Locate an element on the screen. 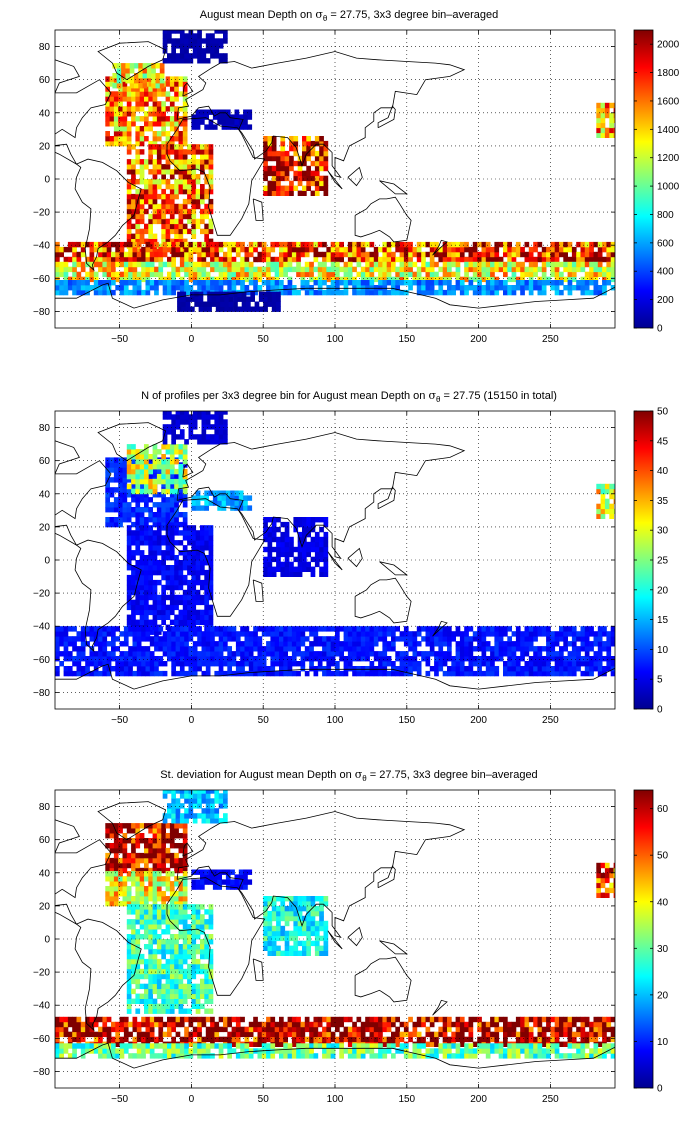 Image resolution: width=696 pixels, height=1140 pixels. x-tick-label: 150 is located at coordinates (406, 339).